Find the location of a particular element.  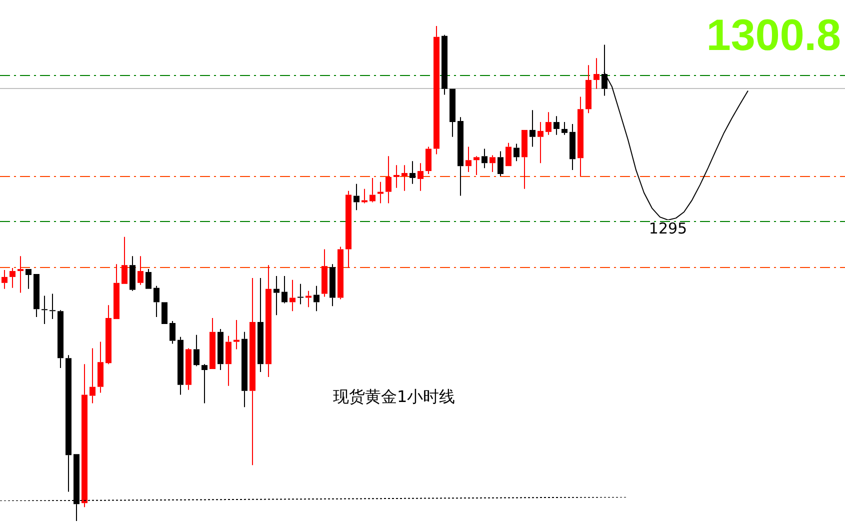

text: 1300.8 is located at coordinates (773, 35).